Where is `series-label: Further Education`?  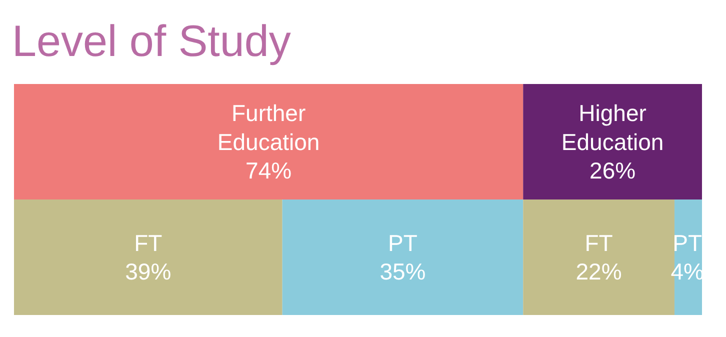
series-label: Further Education is located at coordinates (268, 127).